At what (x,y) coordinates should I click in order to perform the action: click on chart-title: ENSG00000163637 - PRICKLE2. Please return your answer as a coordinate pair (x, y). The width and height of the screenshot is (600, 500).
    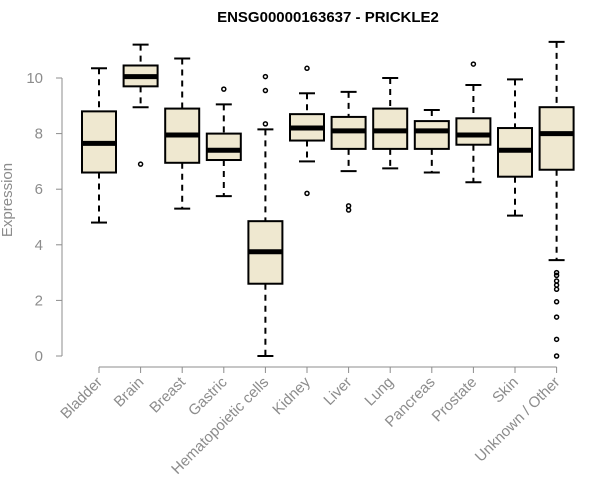
    Looking at the image, I should click on (328, 17).